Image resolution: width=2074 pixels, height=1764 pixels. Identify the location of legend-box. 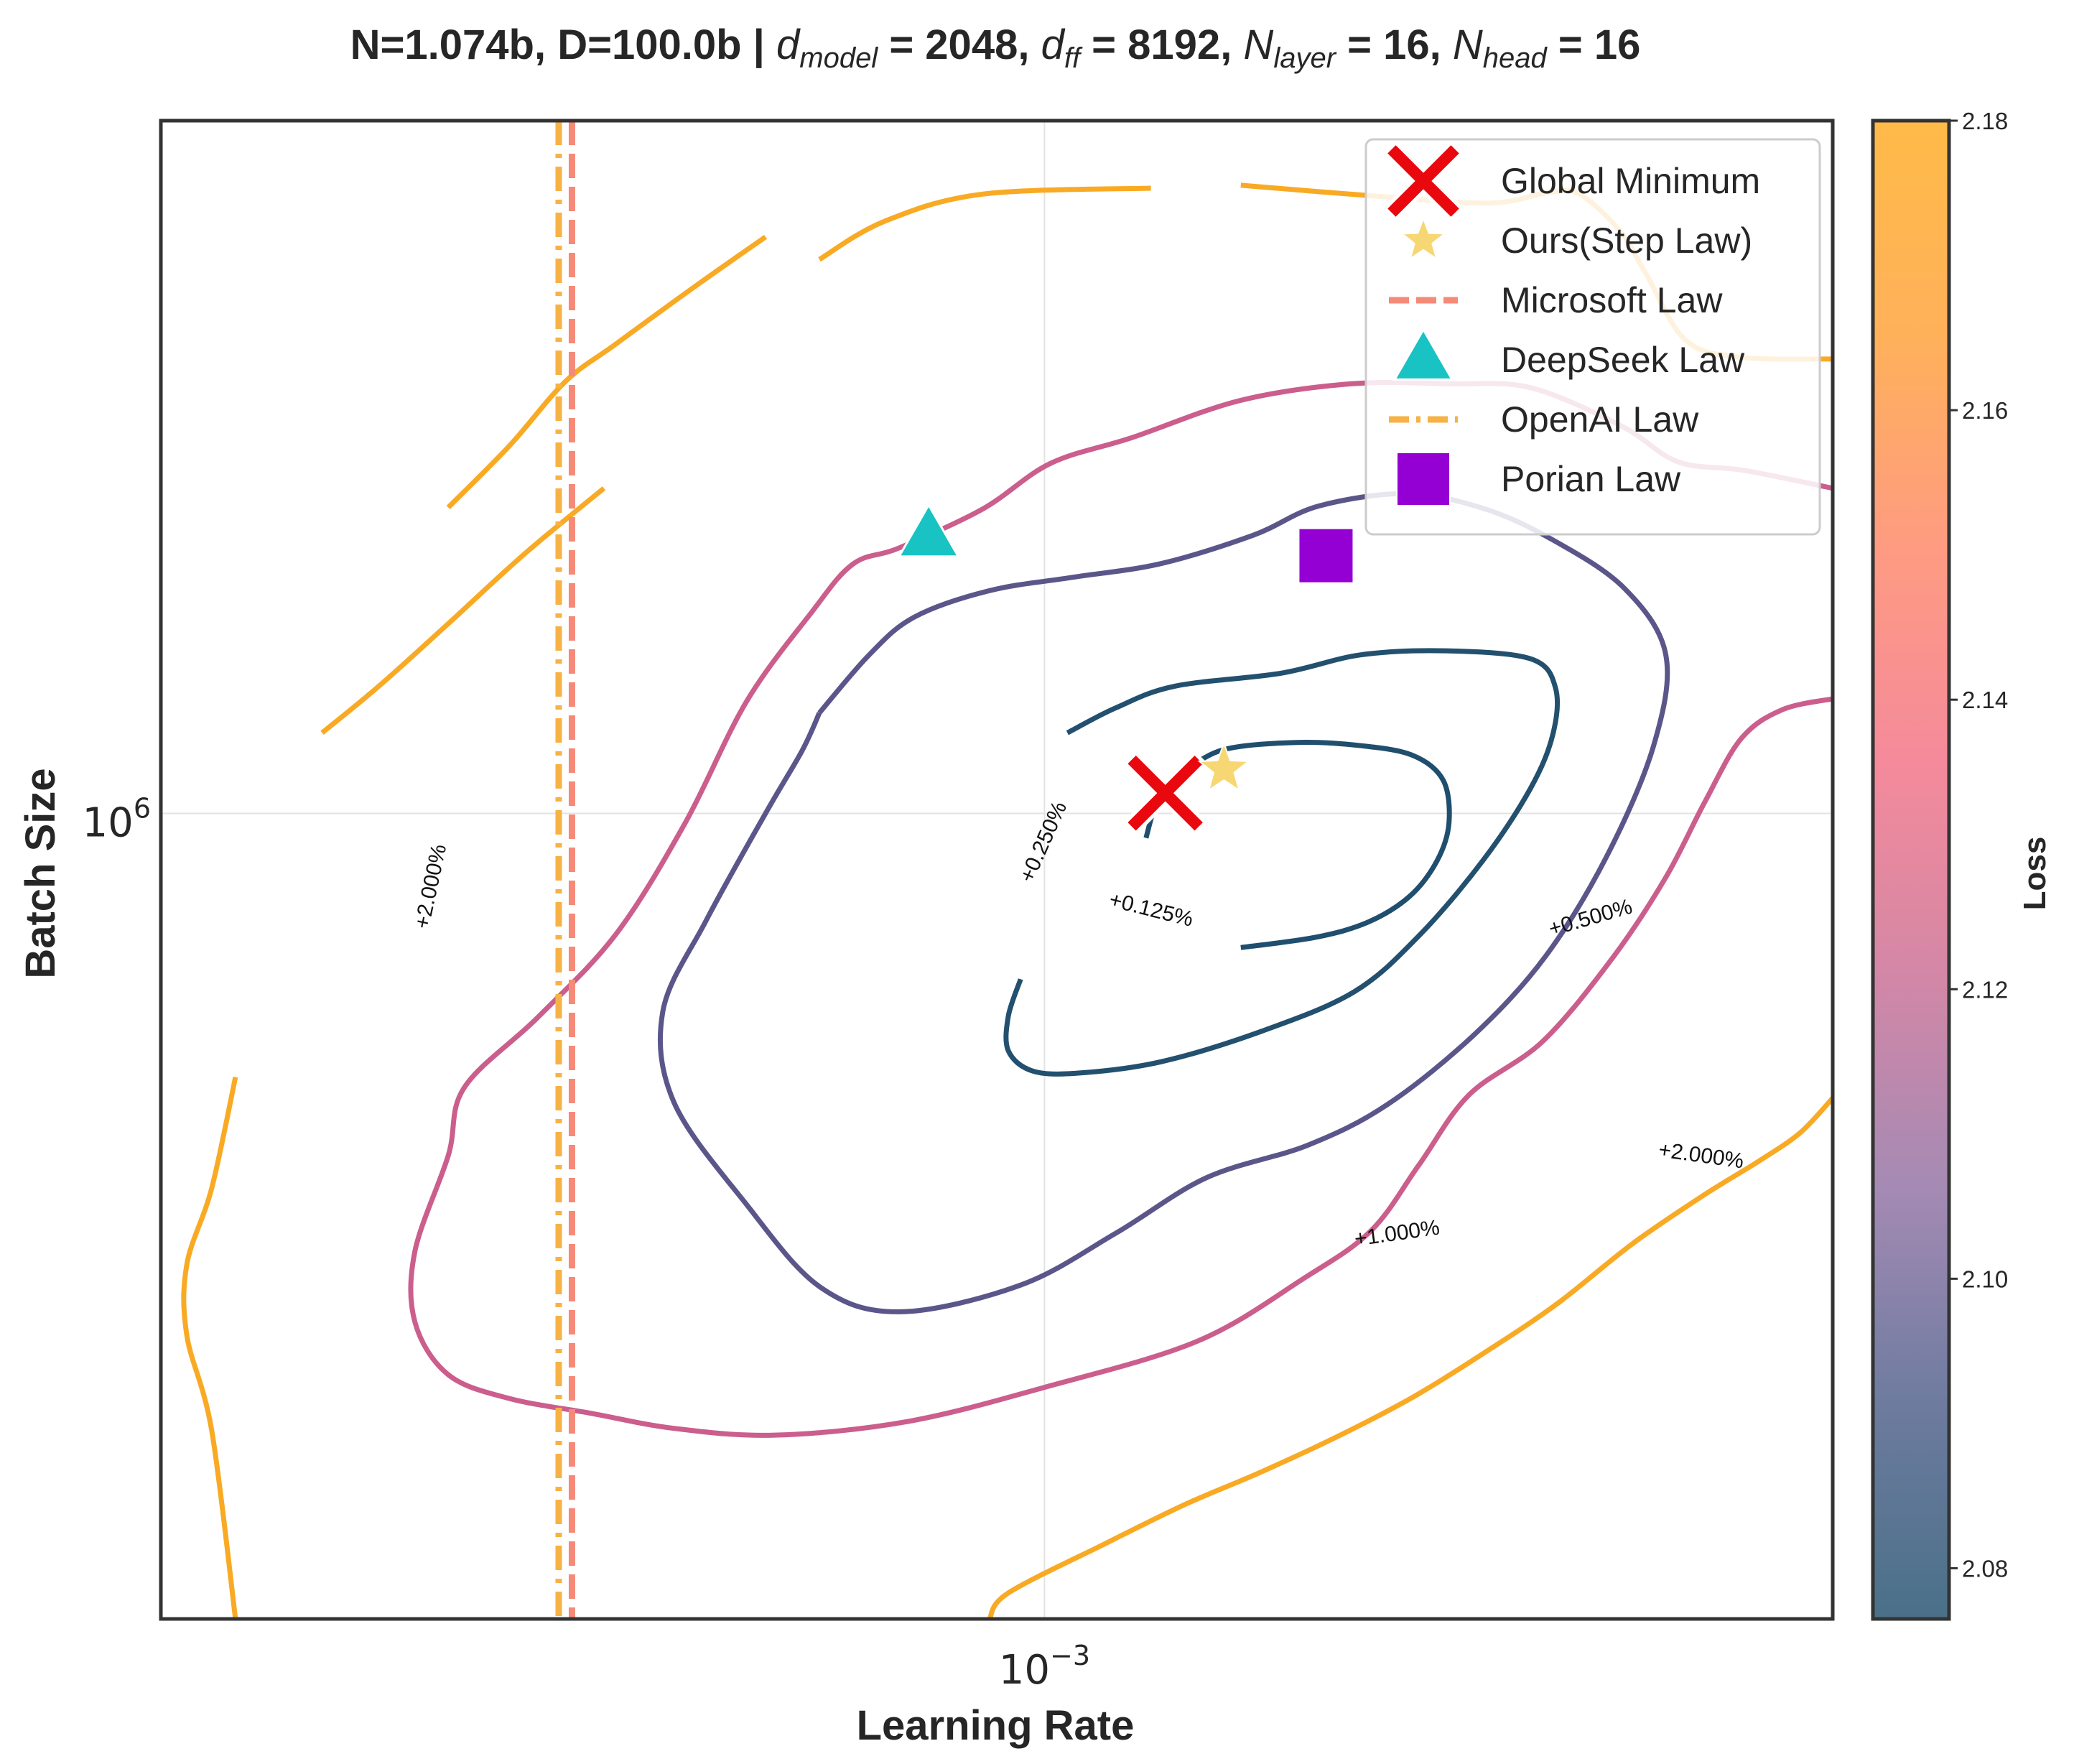
(1592, 337).